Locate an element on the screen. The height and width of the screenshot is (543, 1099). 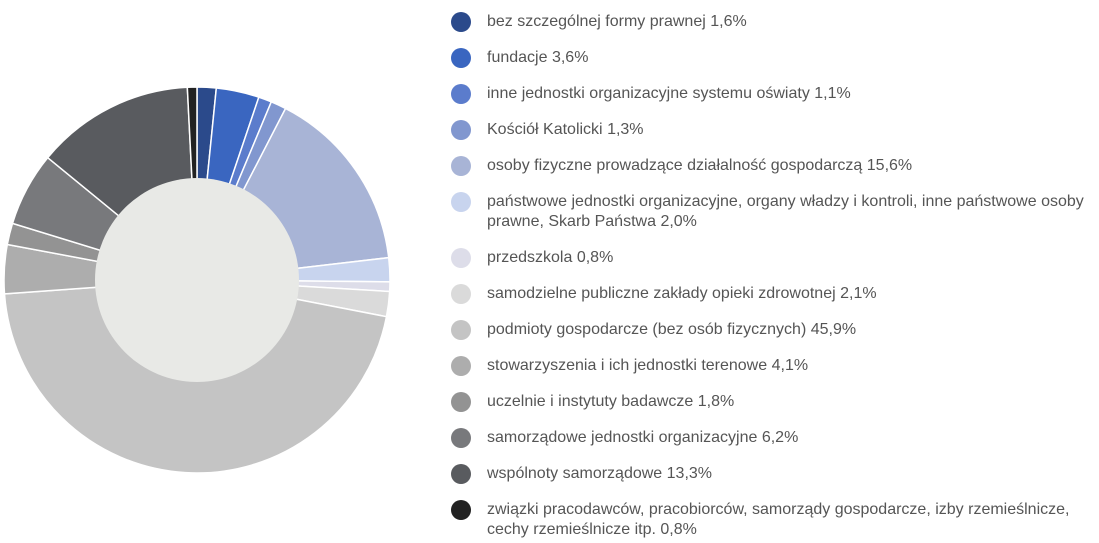
legend-text: uczelnie i instytuty badawcze 1,8% is located at coordinates (610, 402).